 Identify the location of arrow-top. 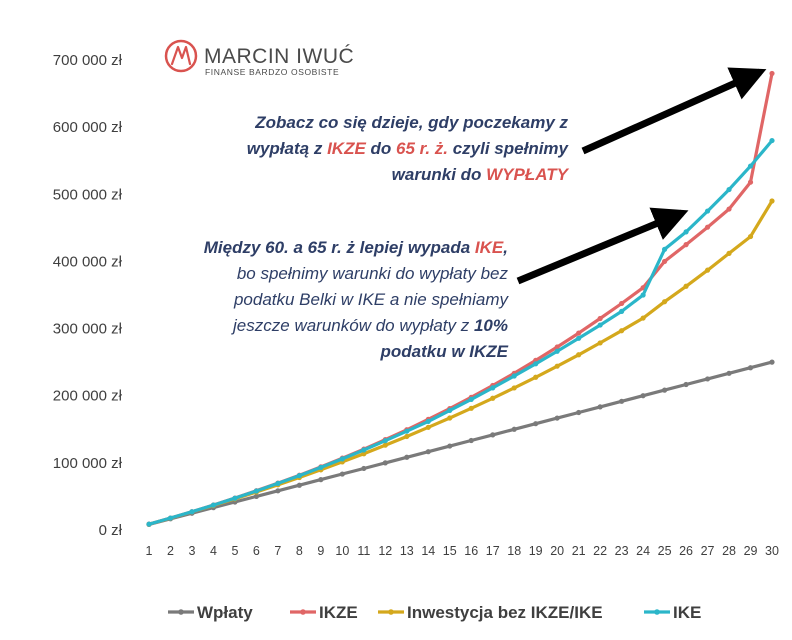
(674, 111).